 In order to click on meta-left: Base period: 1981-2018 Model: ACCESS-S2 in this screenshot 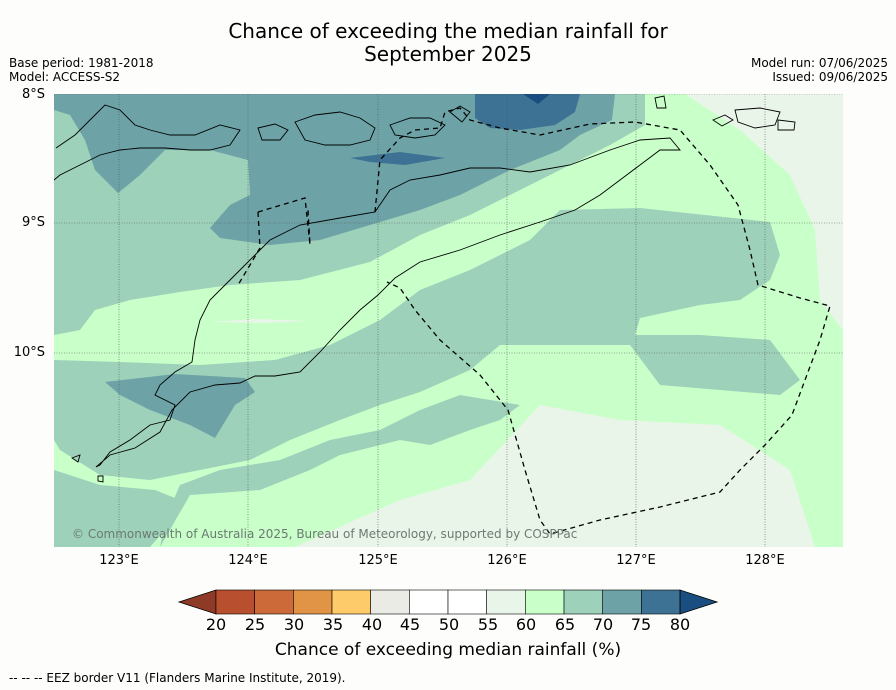, I will do `click(81, 70)`.